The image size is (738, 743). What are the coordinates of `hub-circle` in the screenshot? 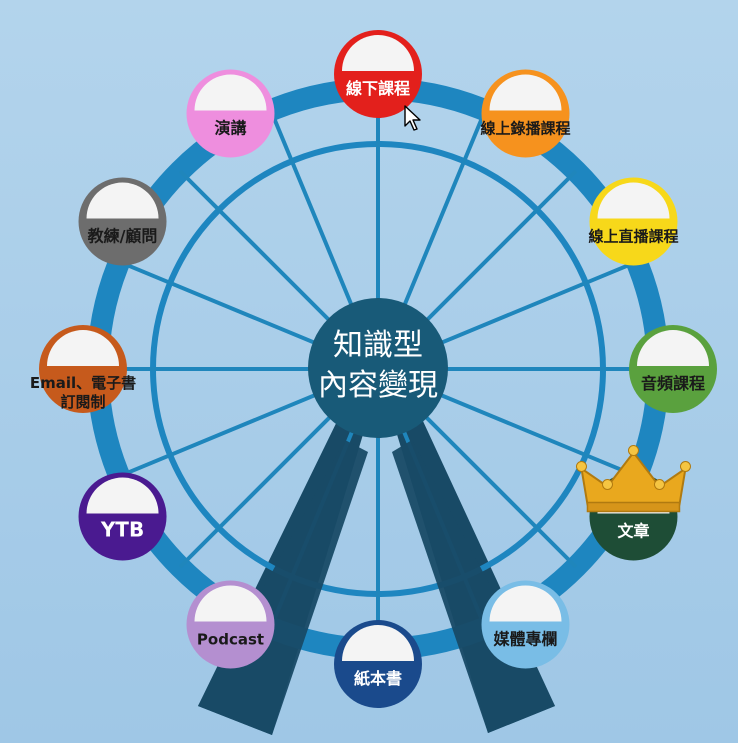 It's located at (378, 368).